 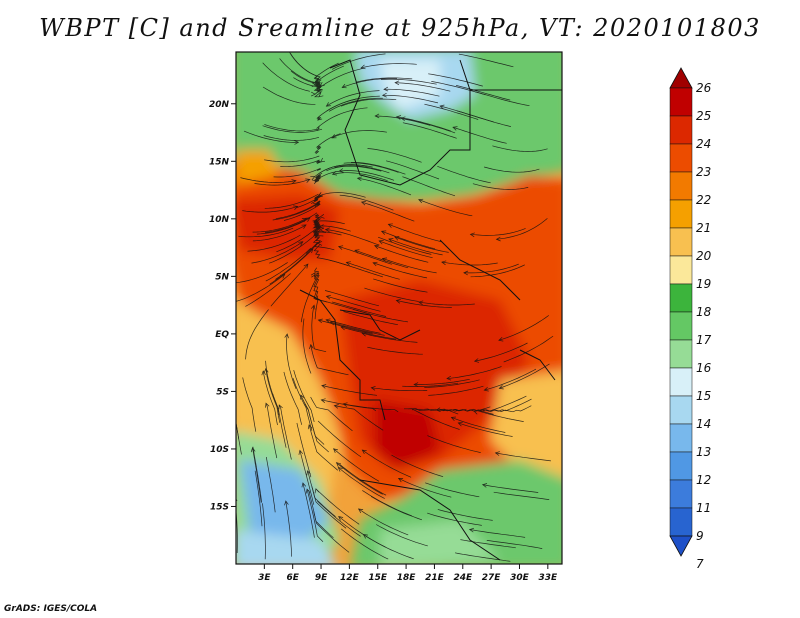 What do you see at coordinates (703, 172) in the screenshot?
I see `colorbar-level-label: 23` at bounding box center [703, 172].